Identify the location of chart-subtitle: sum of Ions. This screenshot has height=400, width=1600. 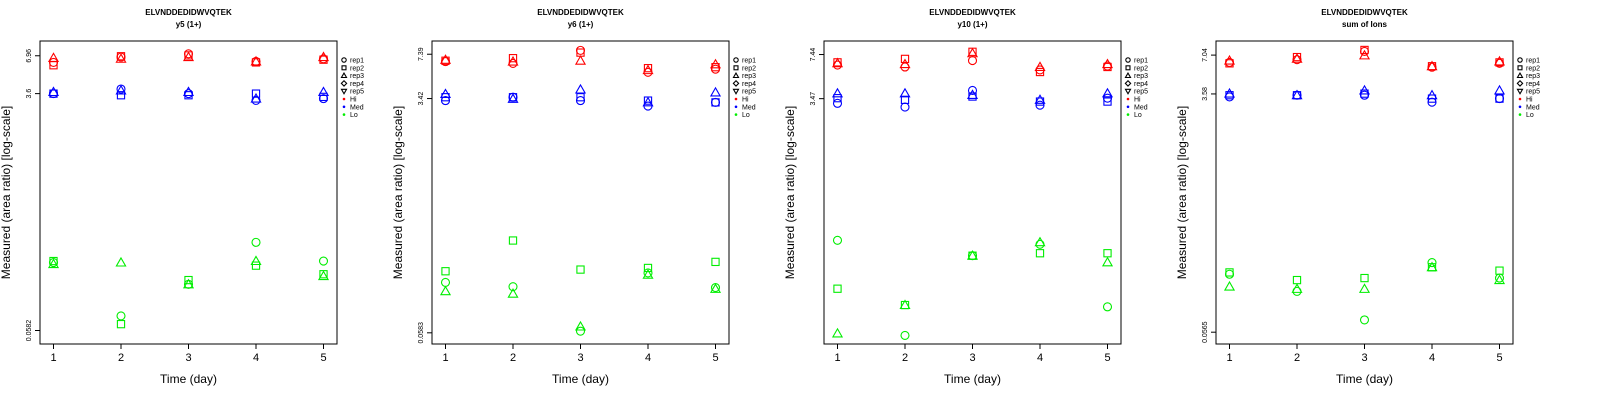
(1364, 24).